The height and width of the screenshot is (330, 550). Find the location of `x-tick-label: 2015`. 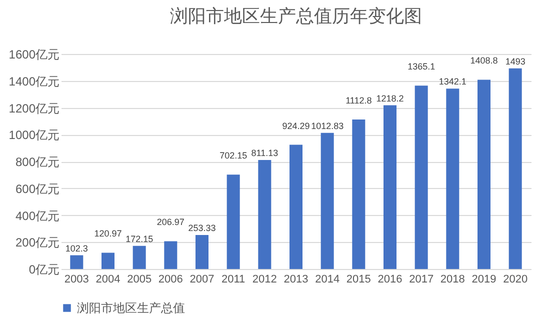

x-tick-label: 2015 is located at coordinates (358, 280).